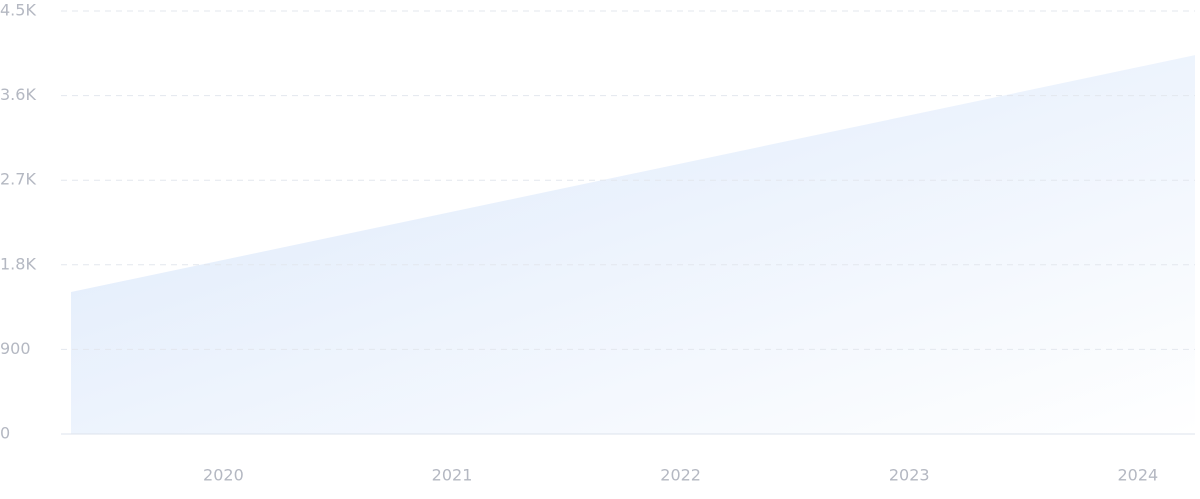 The height and width of the screenshot is (499, 1200). What do you see at coordinates (680, 475) in the screenshot?
I see `x-tick-label: 2022` at bounding box center [680, 475].